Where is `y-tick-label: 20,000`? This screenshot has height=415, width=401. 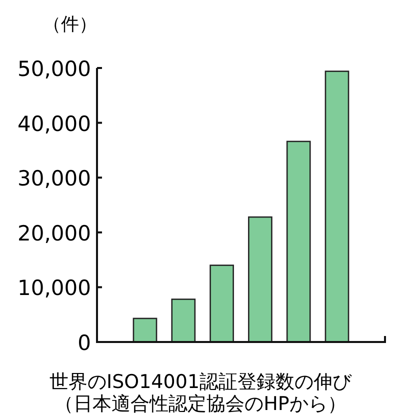 y-tick-label: 20,000 is located at coordinates (54, 233).